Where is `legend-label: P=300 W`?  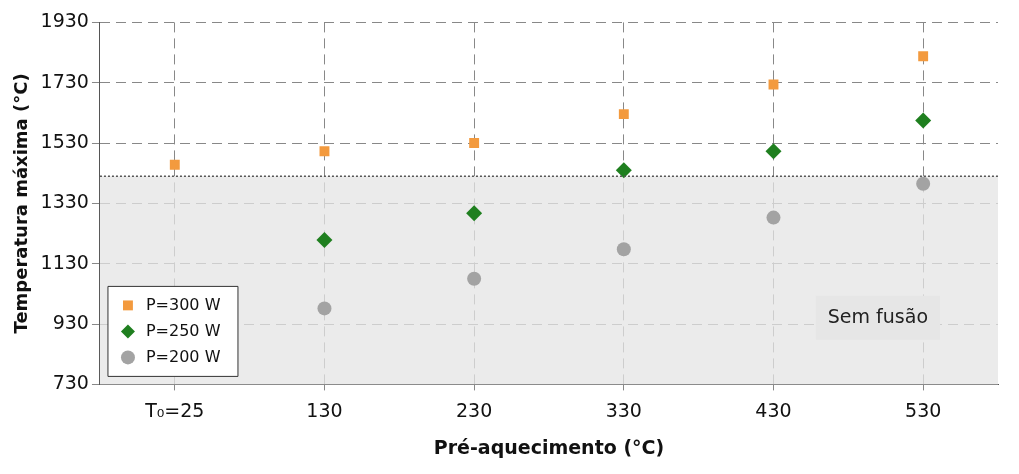
legend-label: P=300 W is located at coordinates (183, 304).